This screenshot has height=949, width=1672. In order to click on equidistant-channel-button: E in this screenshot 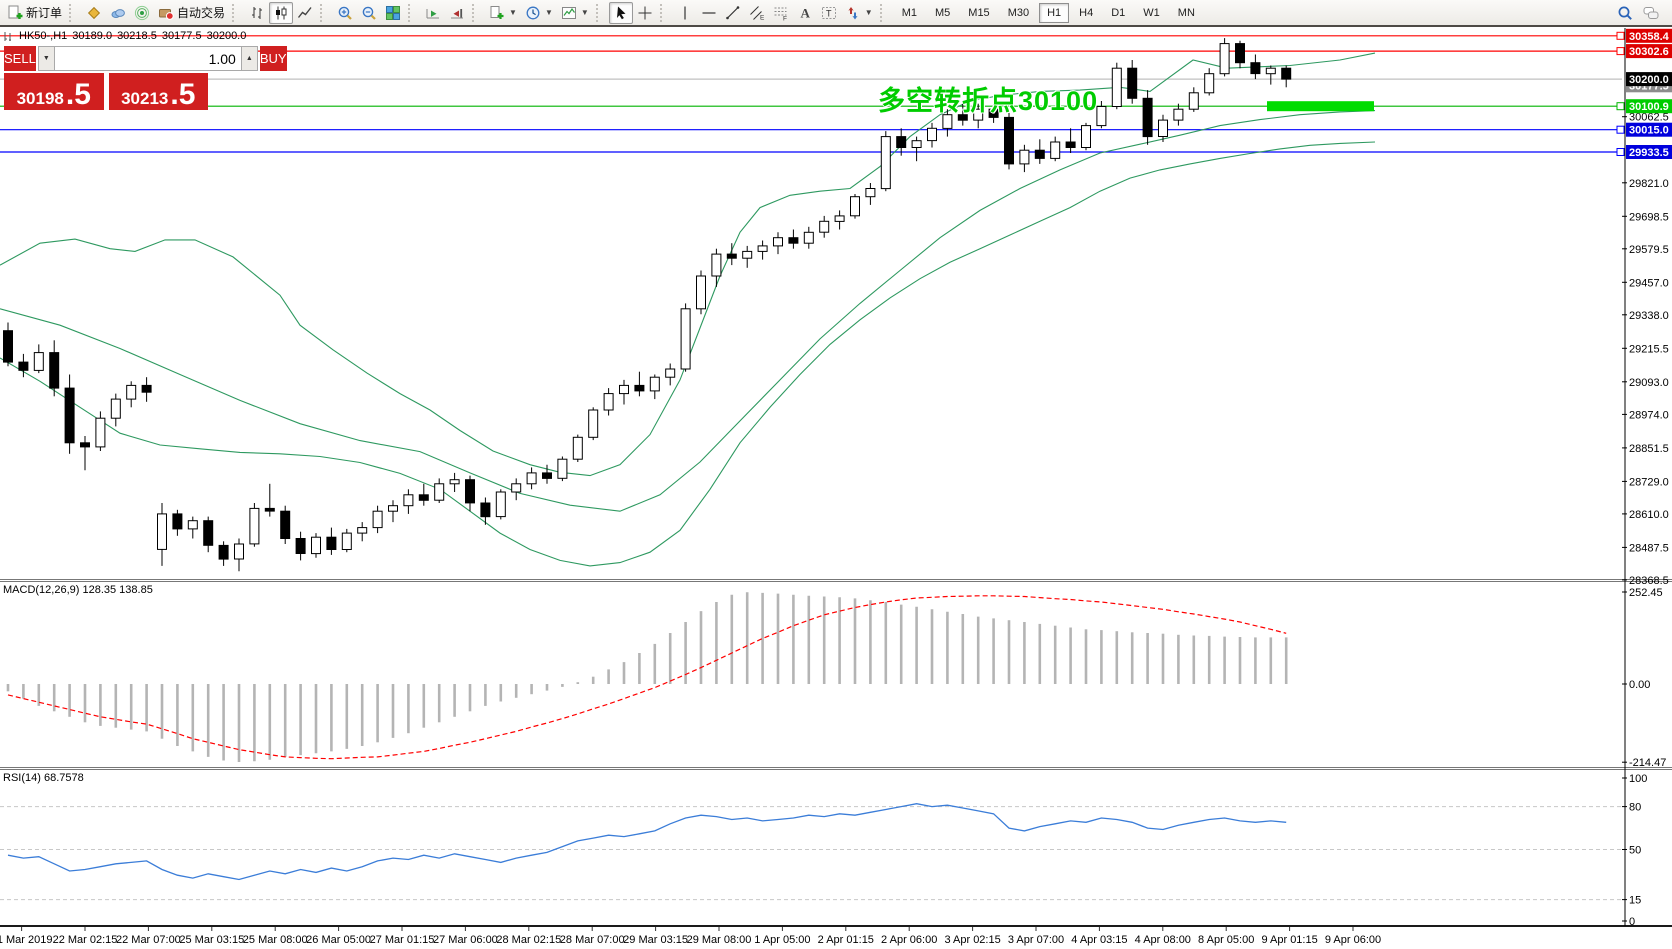, I will do `click(757, 13)`.